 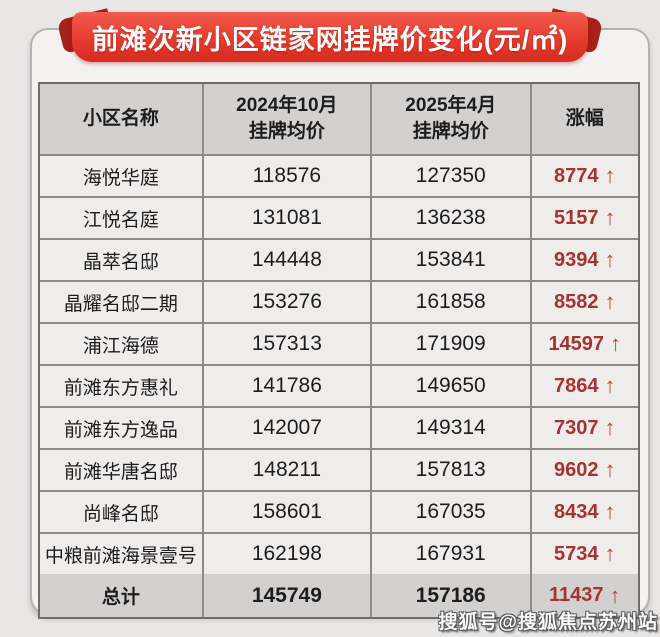 I want to click on apr2025-value: 171909, so click(x=451, y=344).